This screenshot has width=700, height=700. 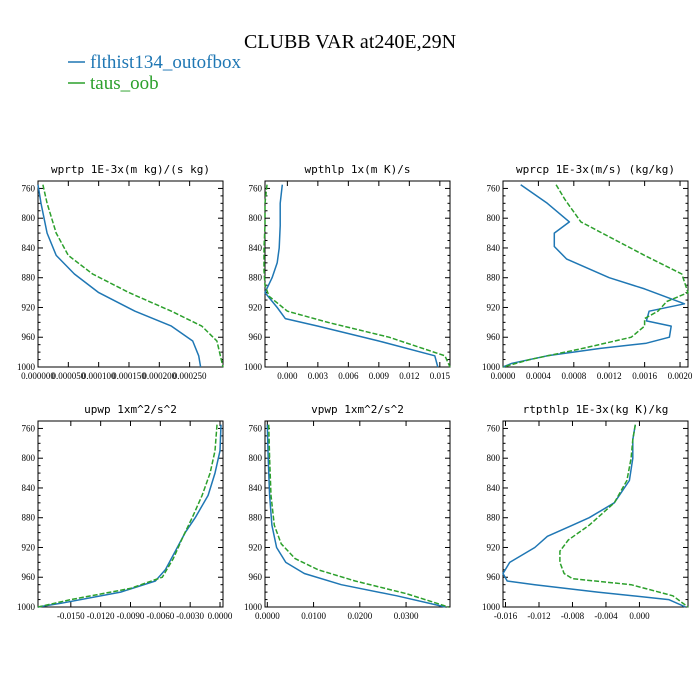 What do you see at coordinates (506, 616) in the screenshot?
I see `x-tick-label: -0.016` at bounding box center [506, 616].